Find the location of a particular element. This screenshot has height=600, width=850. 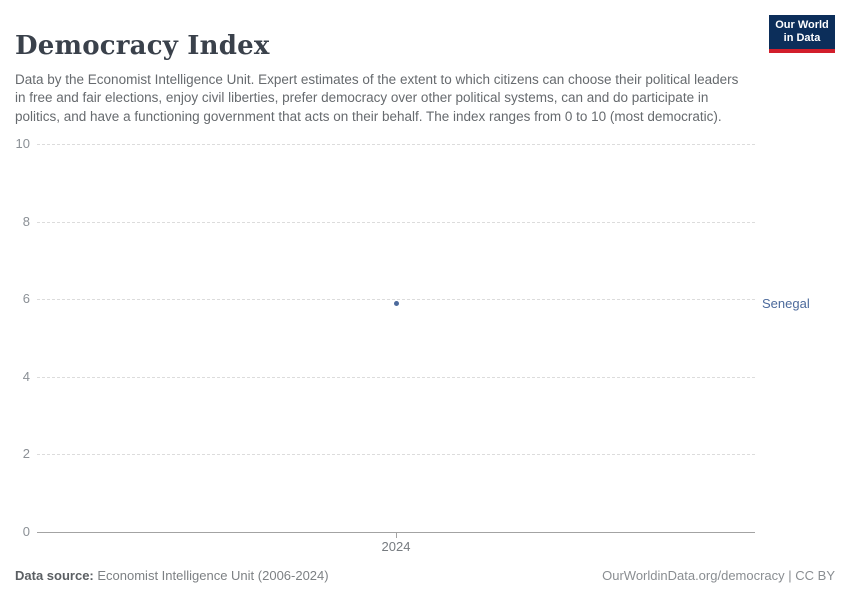

y-tick-label-2: 2 is located at coordinates (26, 454).